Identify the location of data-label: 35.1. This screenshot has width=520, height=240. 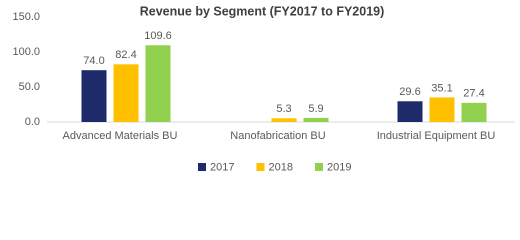
(441, 88).